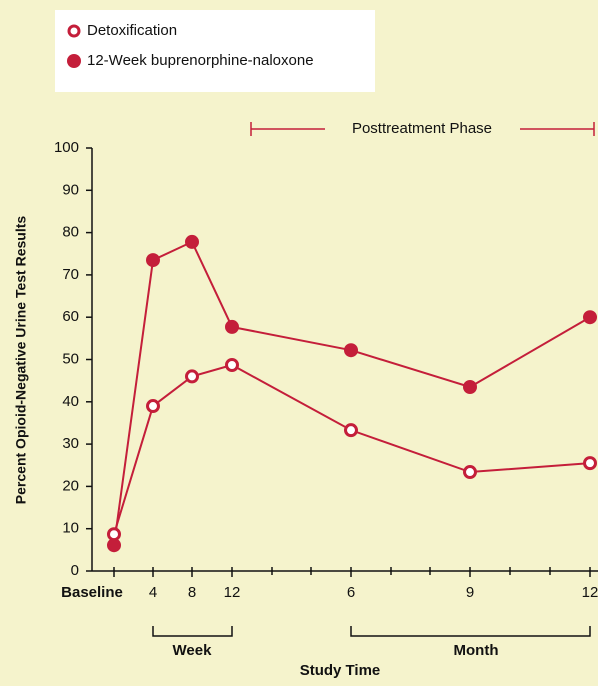 The image size is (598, 686). What do you see at coordinates (66, 147) in the screenshot?
I see `y-tick-label: 100` at bounding box center [66, 147].